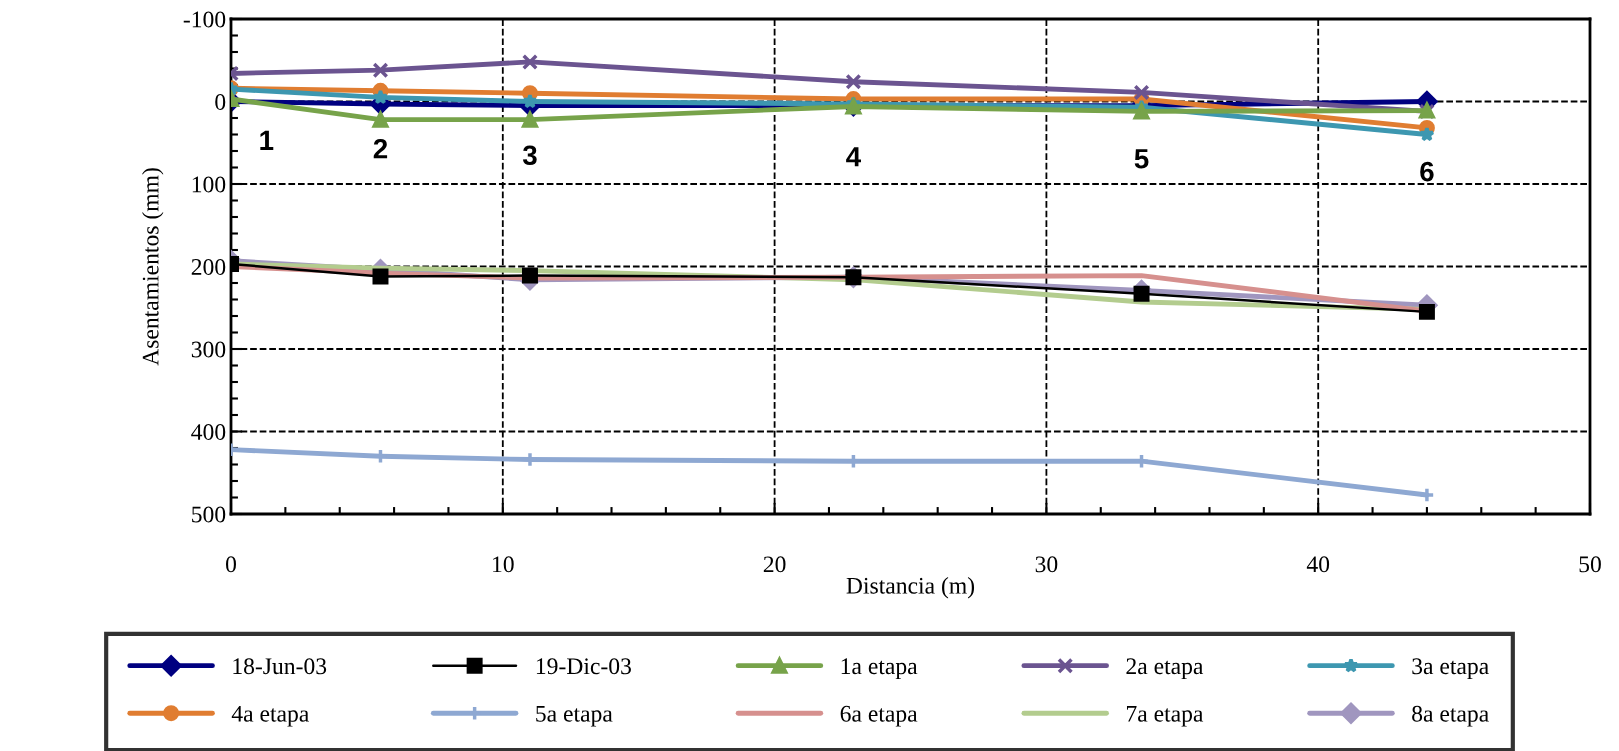 This screenshot has width=1619, height=751. What do you see at coordinates (1450, 668) in the screenshot?
I see `legend-label: 3a etapa` at bounding box center [1450, 668].